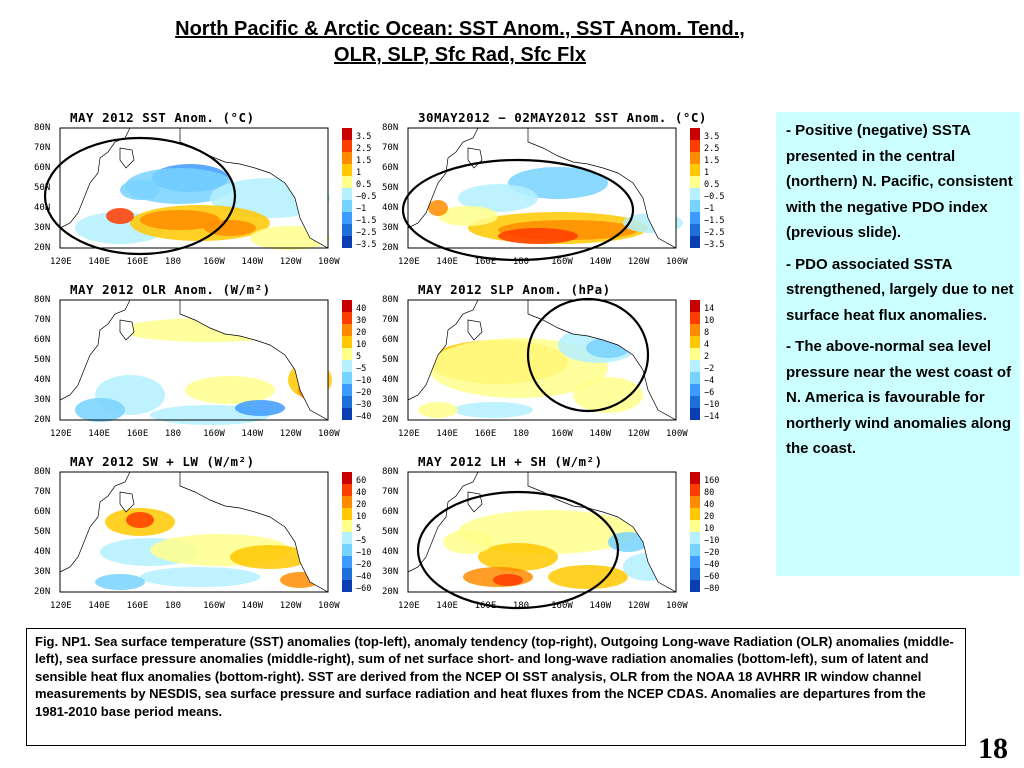  I want to click on longitude-label: 120W, so click(638, 434).